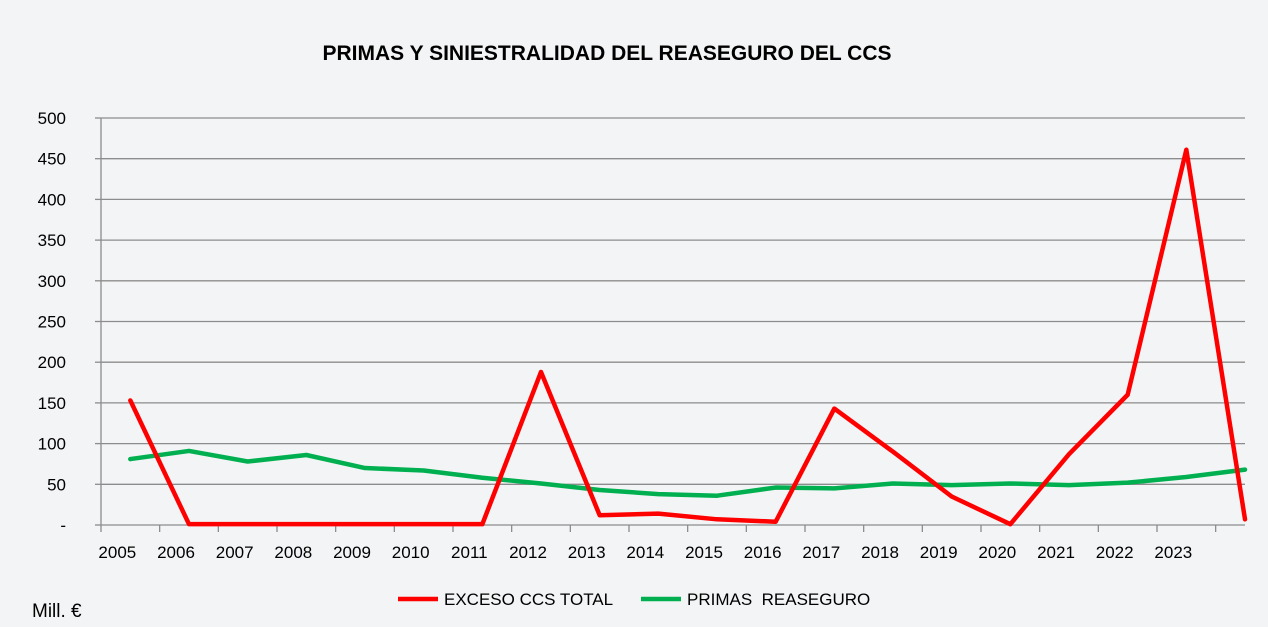 The width and height of the screenshot is (1268, 627). Describe the element at coordinates (778, 599) in the screenshot. I see `legend-label: PRIMAS REASEGURO` at that location.